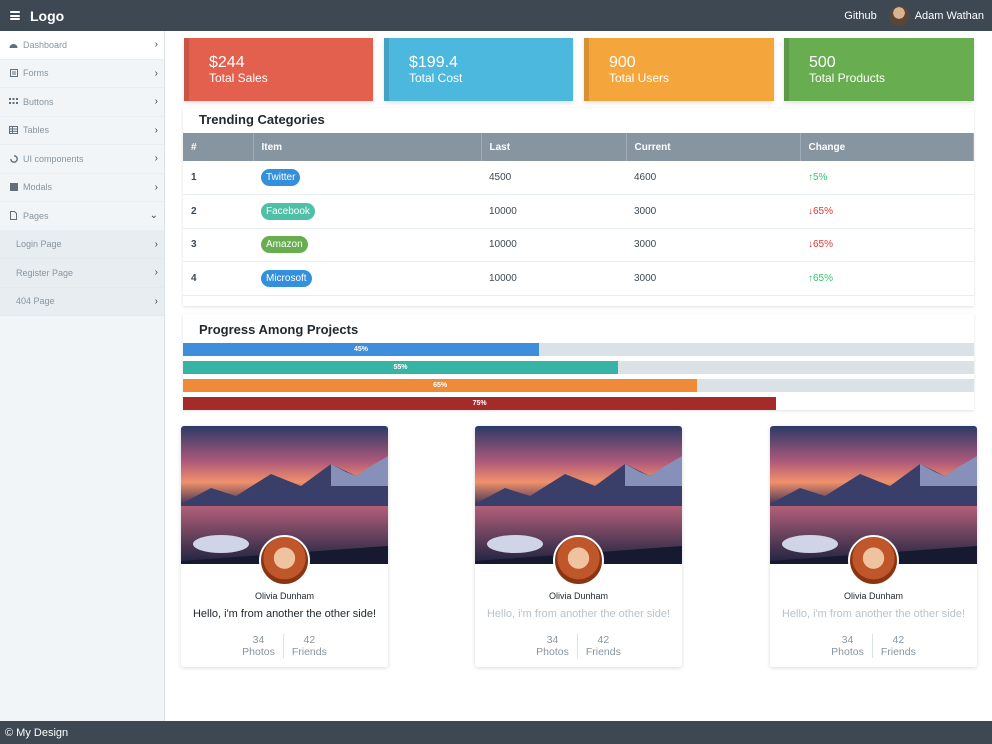 This screenshot has height=744, width=992. I want to click on sidebar-item-label: 404 Page, so click(35, 301).